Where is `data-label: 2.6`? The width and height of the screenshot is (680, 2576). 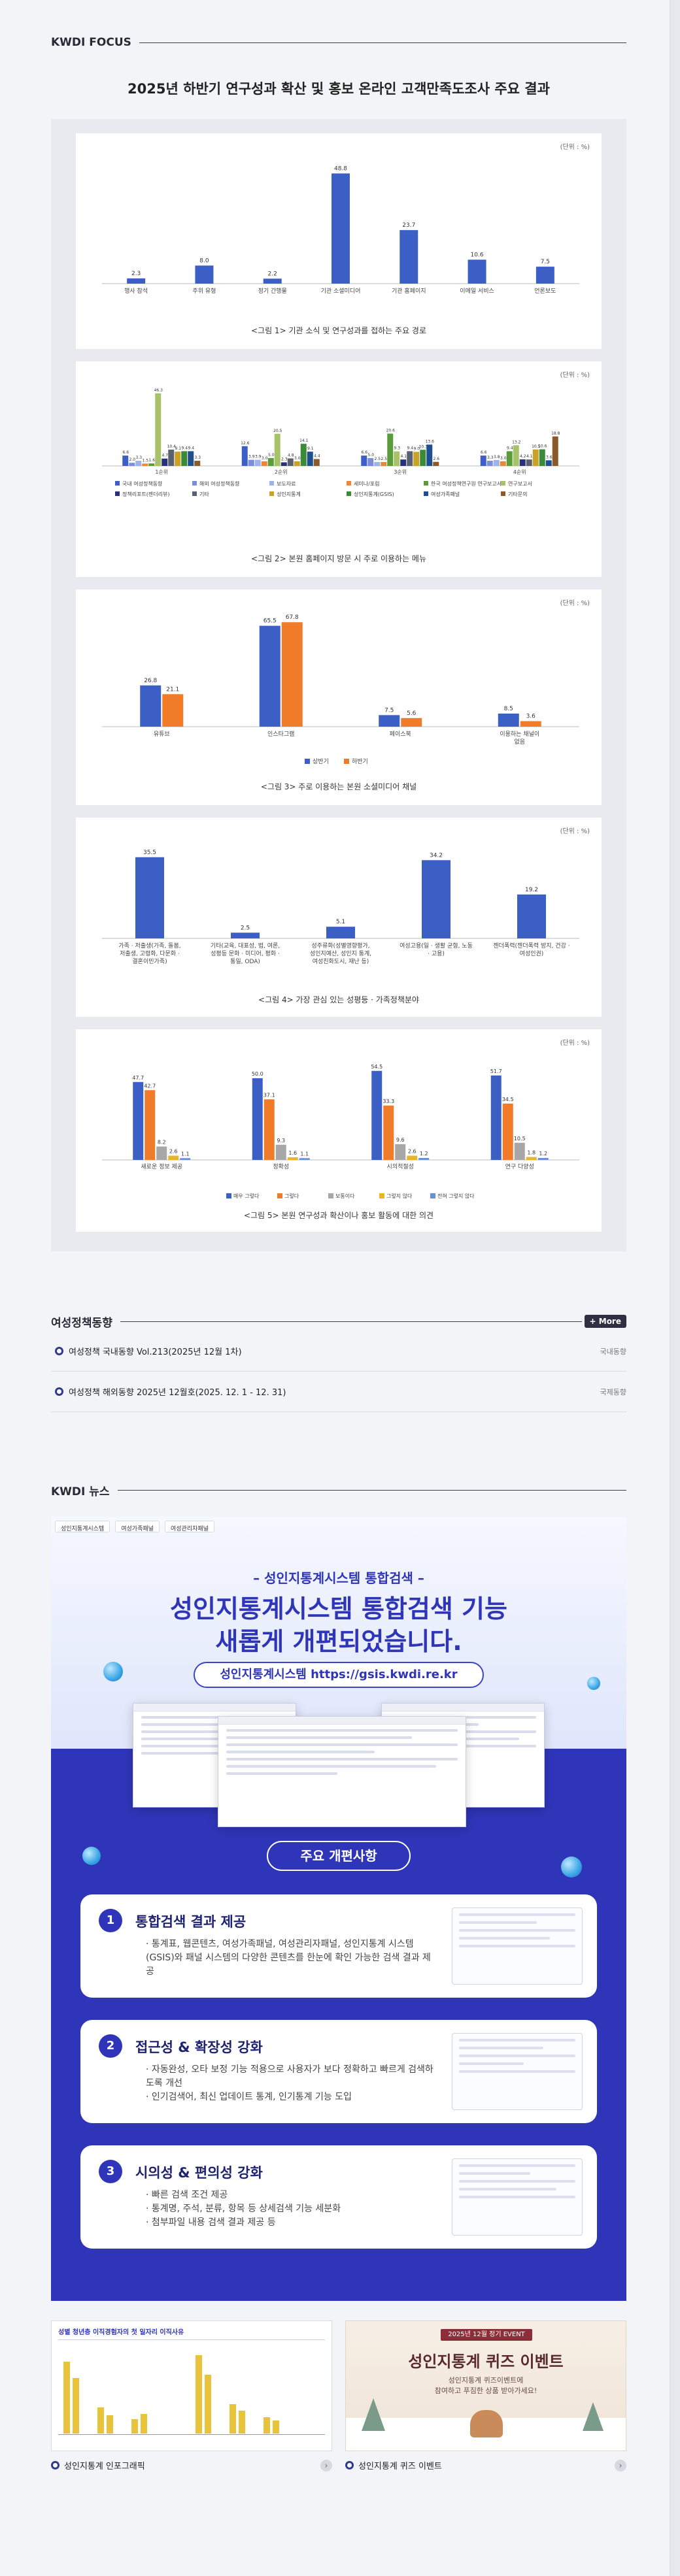 data-label: 2.6 is located at coordinates (412, 1152).